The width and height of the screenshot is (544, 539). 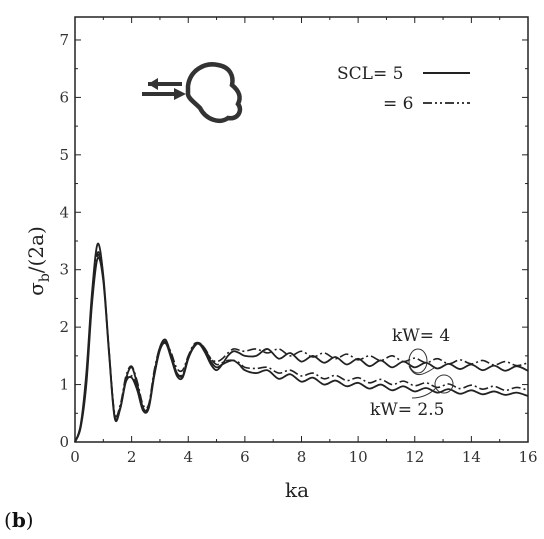 I want to click on annotation-kw25: kW= 2.5, so click(x=407, y=410).